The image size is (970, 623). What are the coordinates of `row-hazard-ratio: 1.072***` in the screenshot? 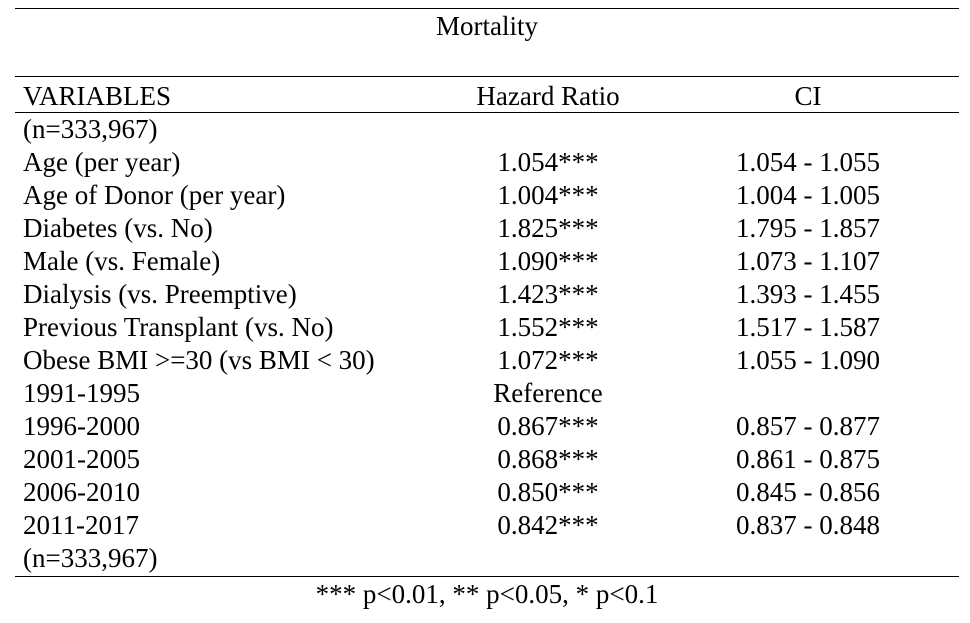 It's located at (548, 360).